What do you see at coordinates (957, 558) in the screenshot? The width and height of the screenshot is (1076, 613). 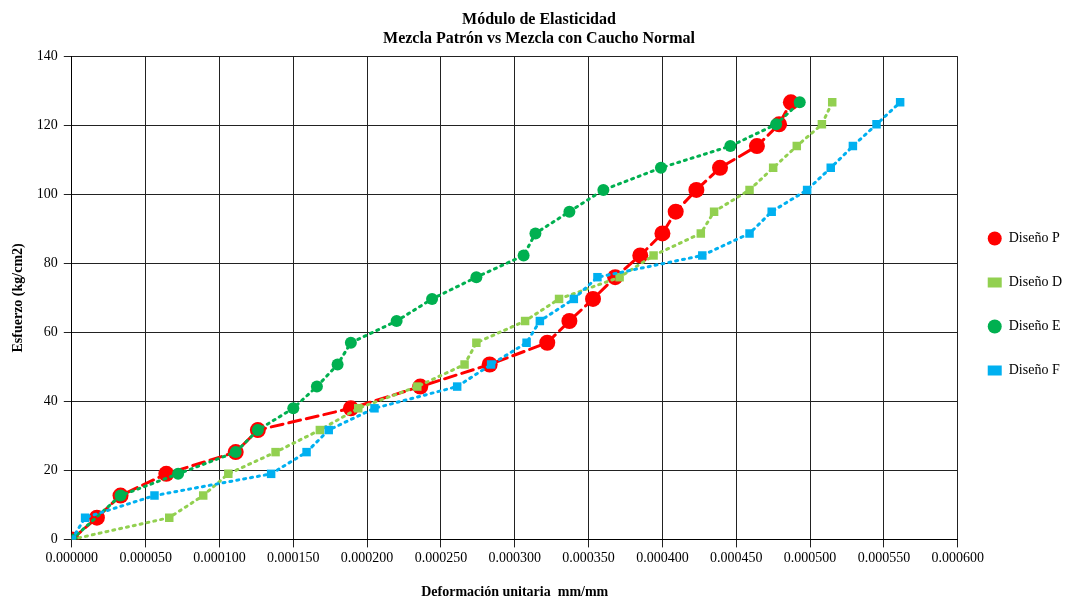 I see `x-tick-label: 0.000600` at bounding box center [957, 558].